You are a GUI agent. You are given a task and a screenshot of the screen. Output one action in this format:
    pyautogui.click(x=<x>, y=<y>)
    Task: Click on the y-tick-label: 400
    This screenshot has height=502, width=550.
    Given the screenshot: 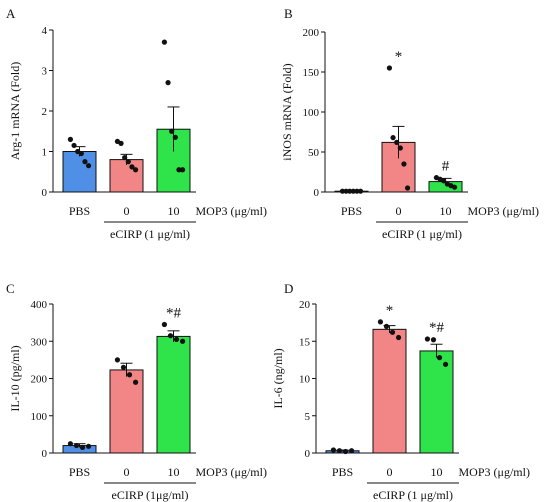 What is the action you would take?
    pyautogui.click(x=39, y=305)
    